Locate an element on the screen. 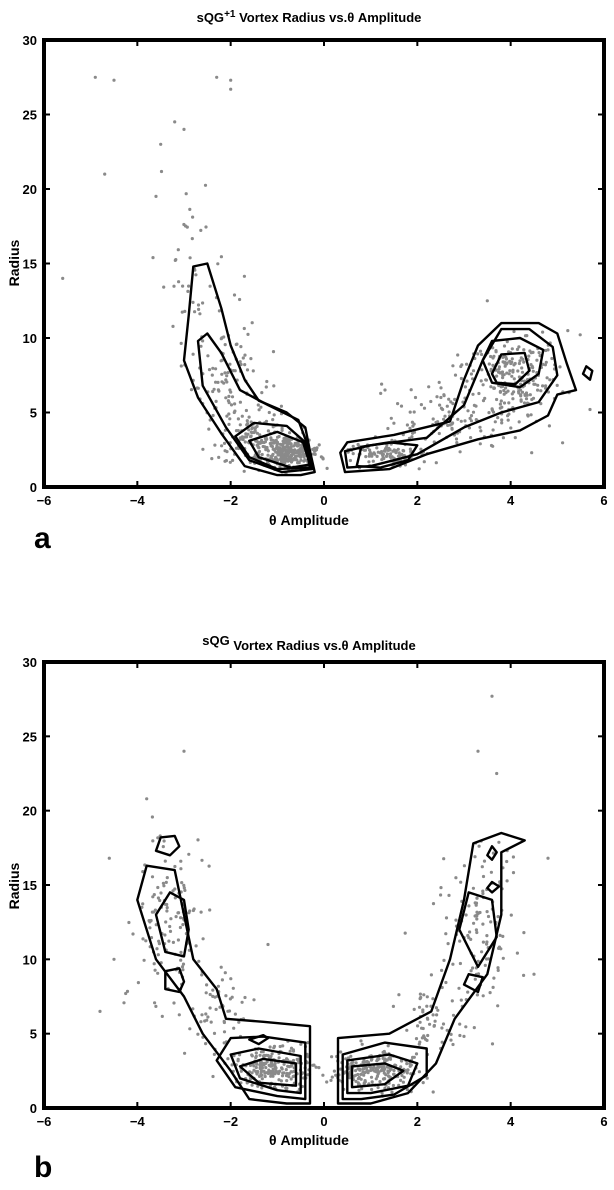 The image size is (614, 1190). y-tick-label: 0 is located at coordinates (33, 487).